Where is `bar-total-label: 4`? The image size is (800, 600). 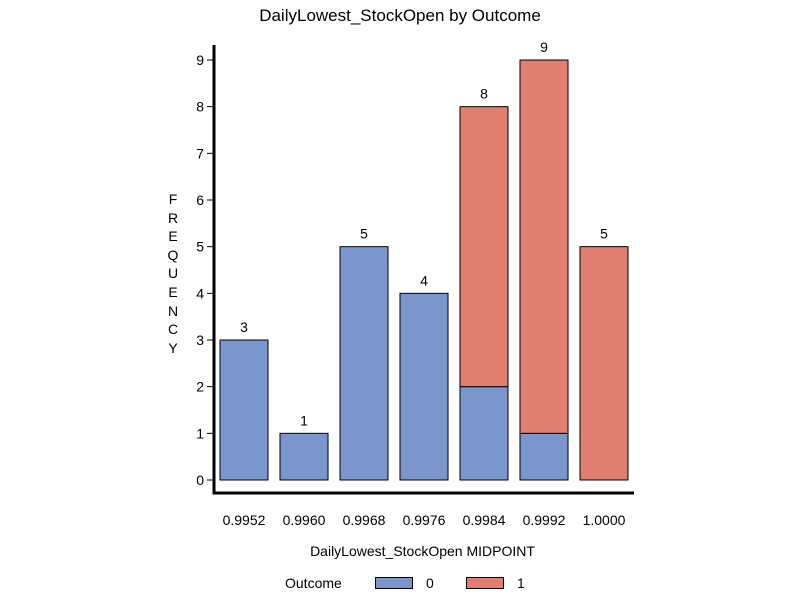 bar-total-label: 4 is located at coordinates (424, 280).